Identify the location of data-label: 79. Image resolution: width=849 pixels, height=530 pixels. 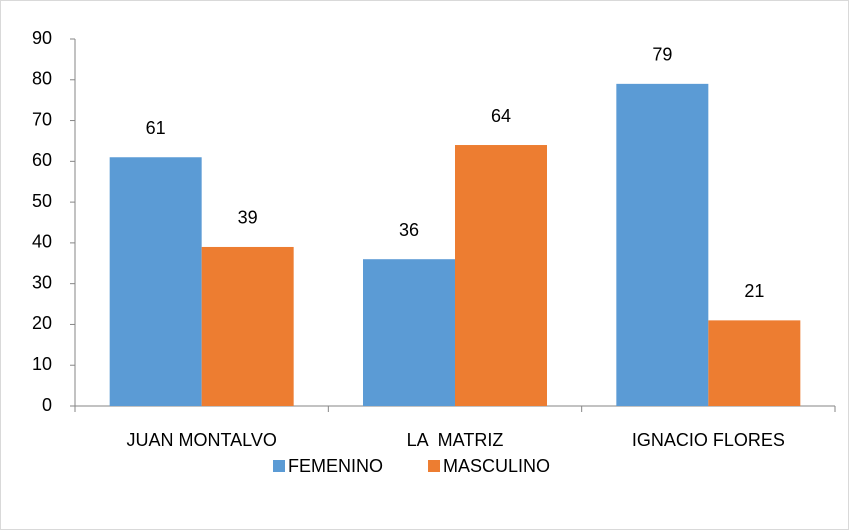
(662, 55).